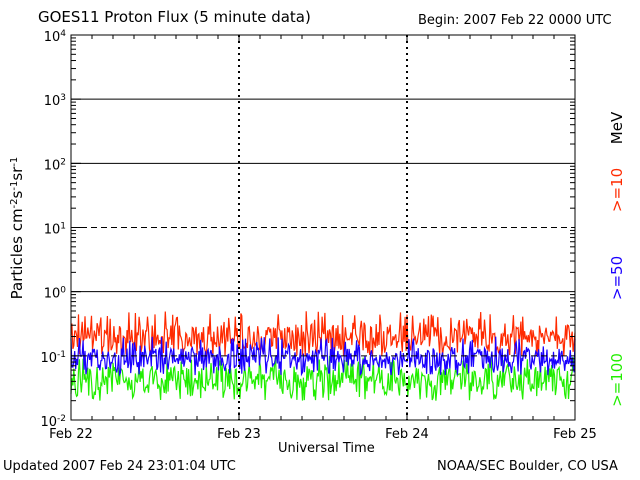  Describe the element at coordinates (407, 434) in the screenshot. I see `x-tick-label: Feb 24` at that location.